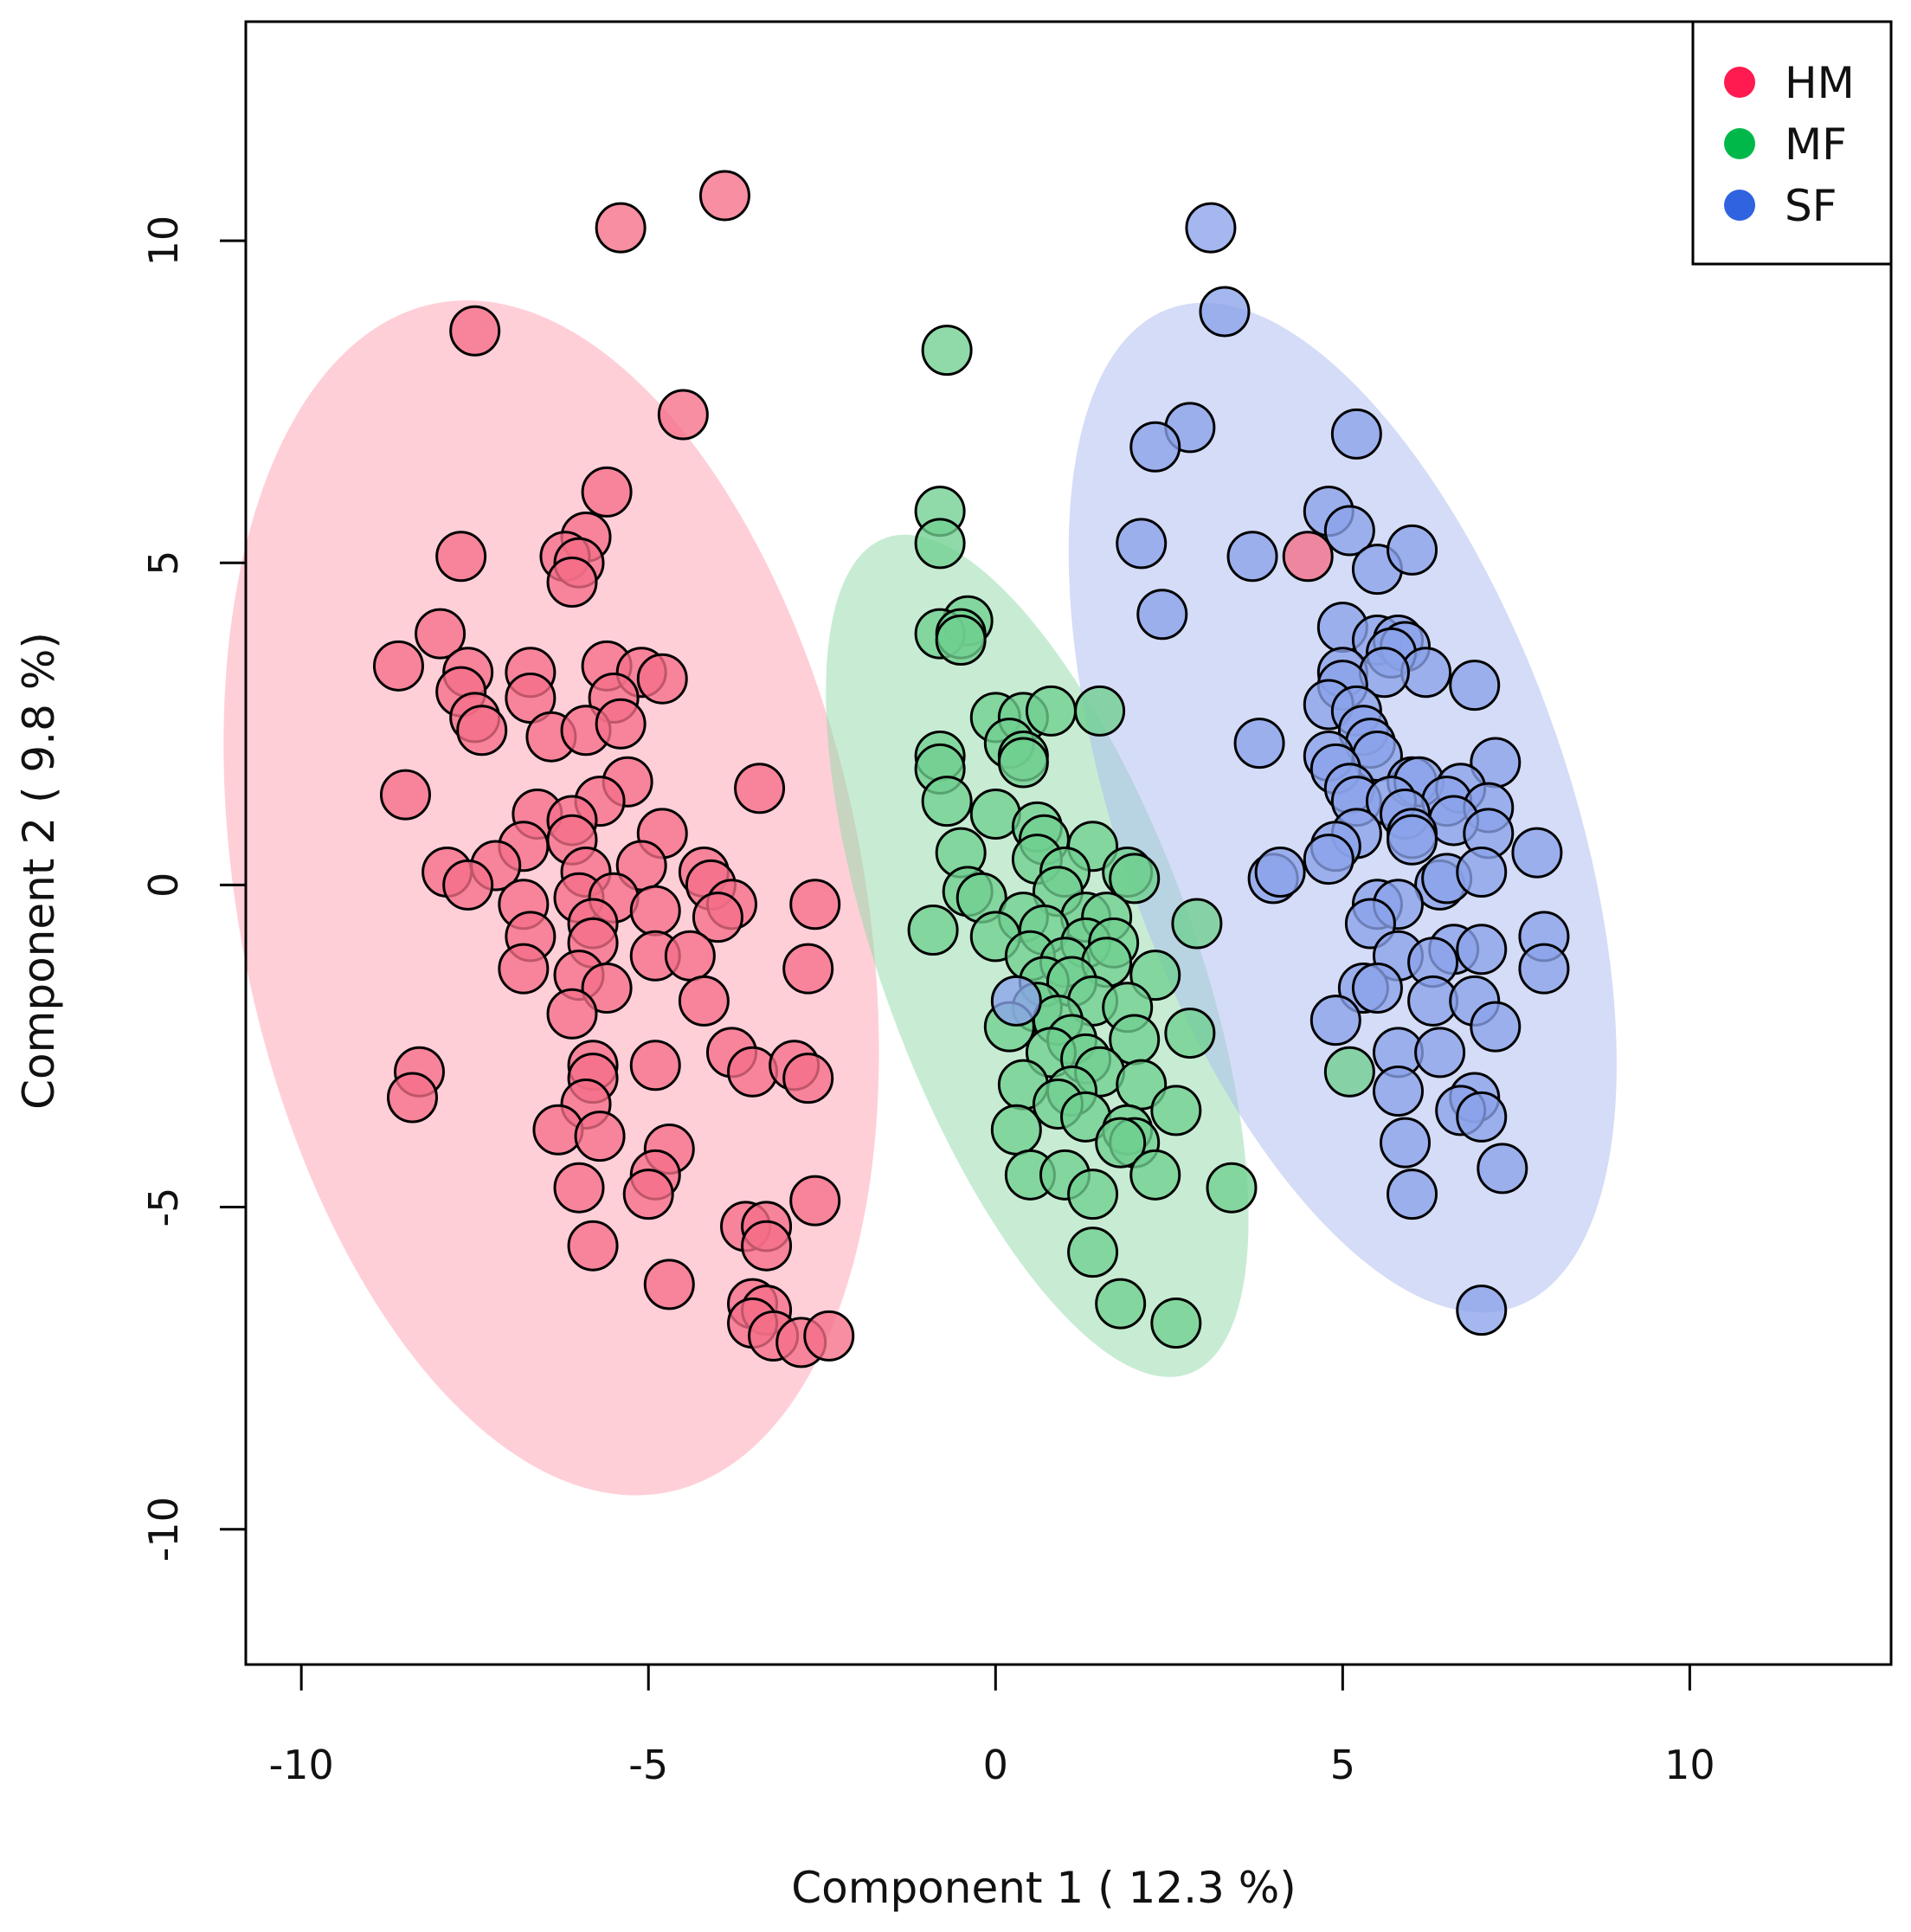 This screenshot has width=1911, height=1932. Describe the element at coordinates (163, 241) in the screenshot. I see `y-tick-label: 10` at that location.